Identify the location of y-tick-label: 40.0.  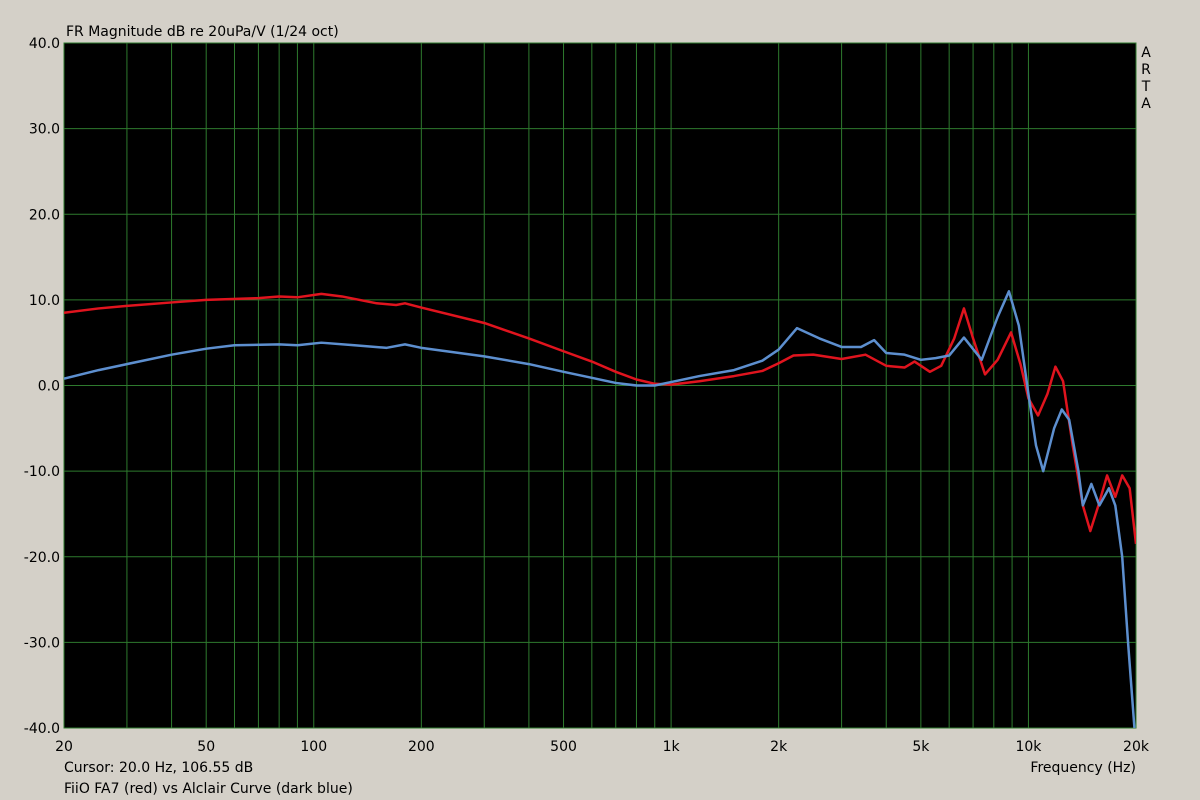
(44, 44).